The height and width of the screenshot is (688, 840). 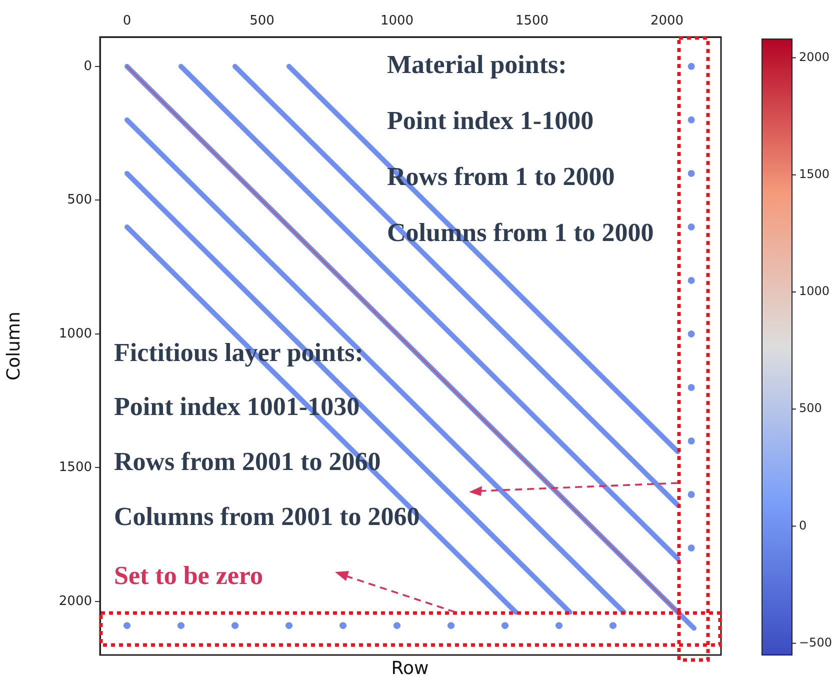 I want to click on annotation: Set to be zero, so click(x=188, y=576).